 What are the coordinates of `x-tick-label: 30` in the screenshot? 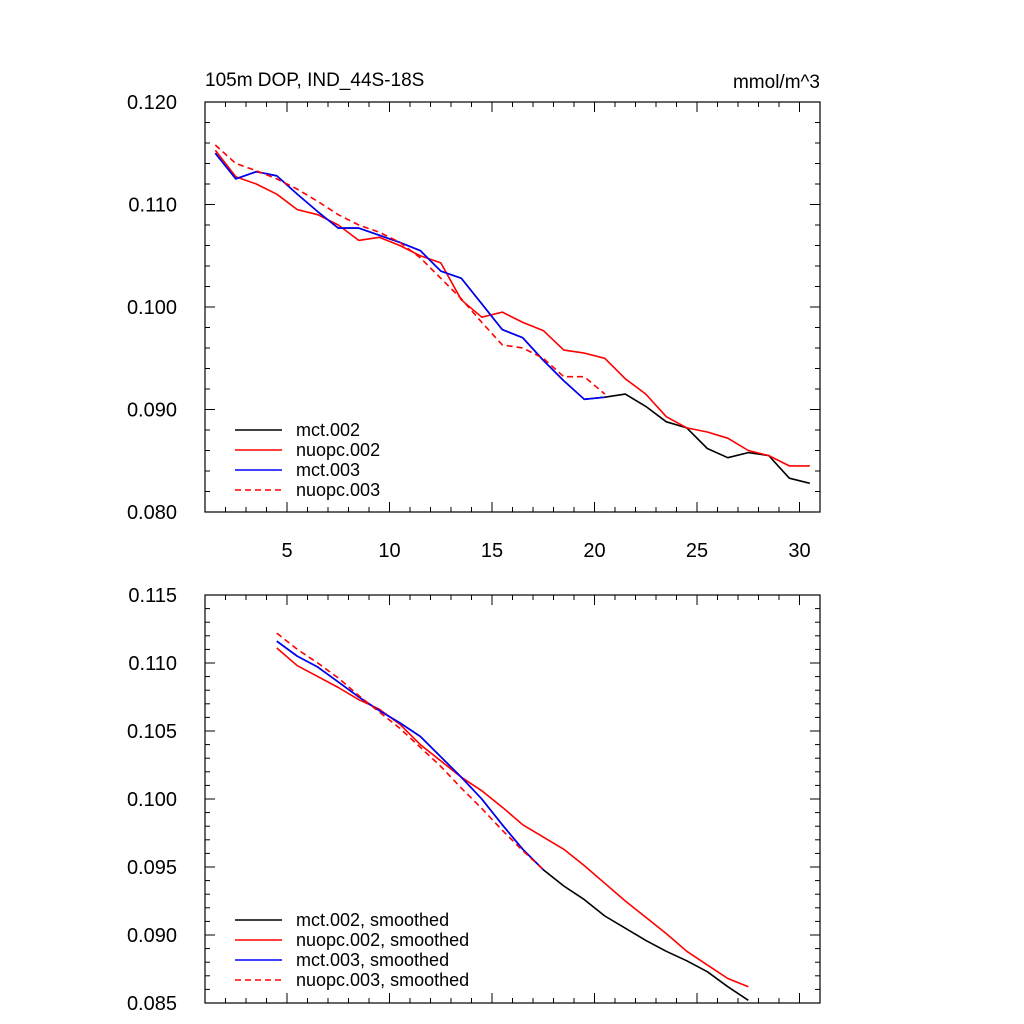 It's located at (799, 551).